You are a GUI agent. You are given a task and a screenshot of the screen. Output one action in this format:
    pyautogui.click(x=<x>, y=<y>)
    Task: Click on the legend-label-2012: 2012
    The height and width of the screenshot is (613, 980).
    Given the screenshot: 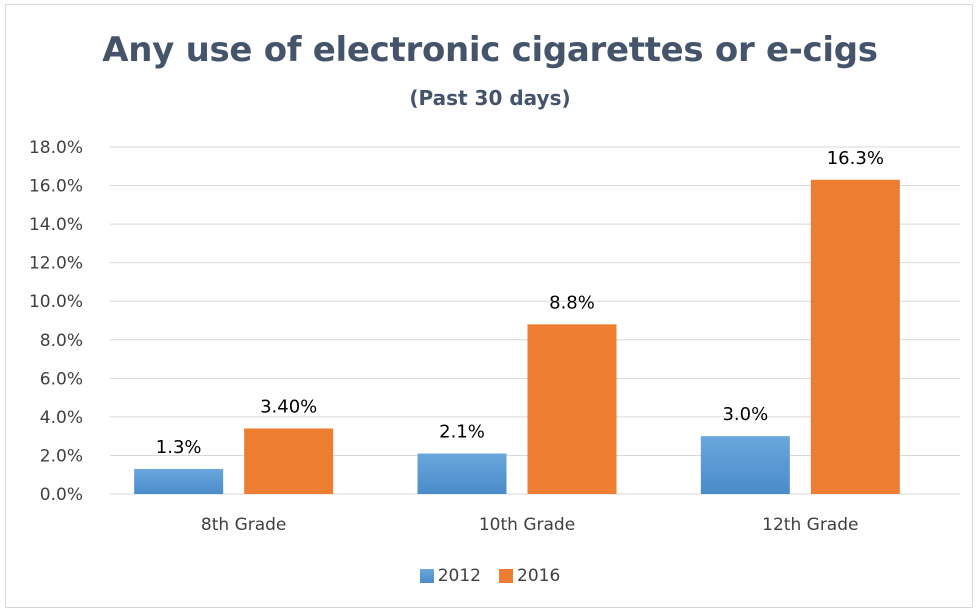 What is the action you would take?
    pyautogui.click(x=459, y=576)
    